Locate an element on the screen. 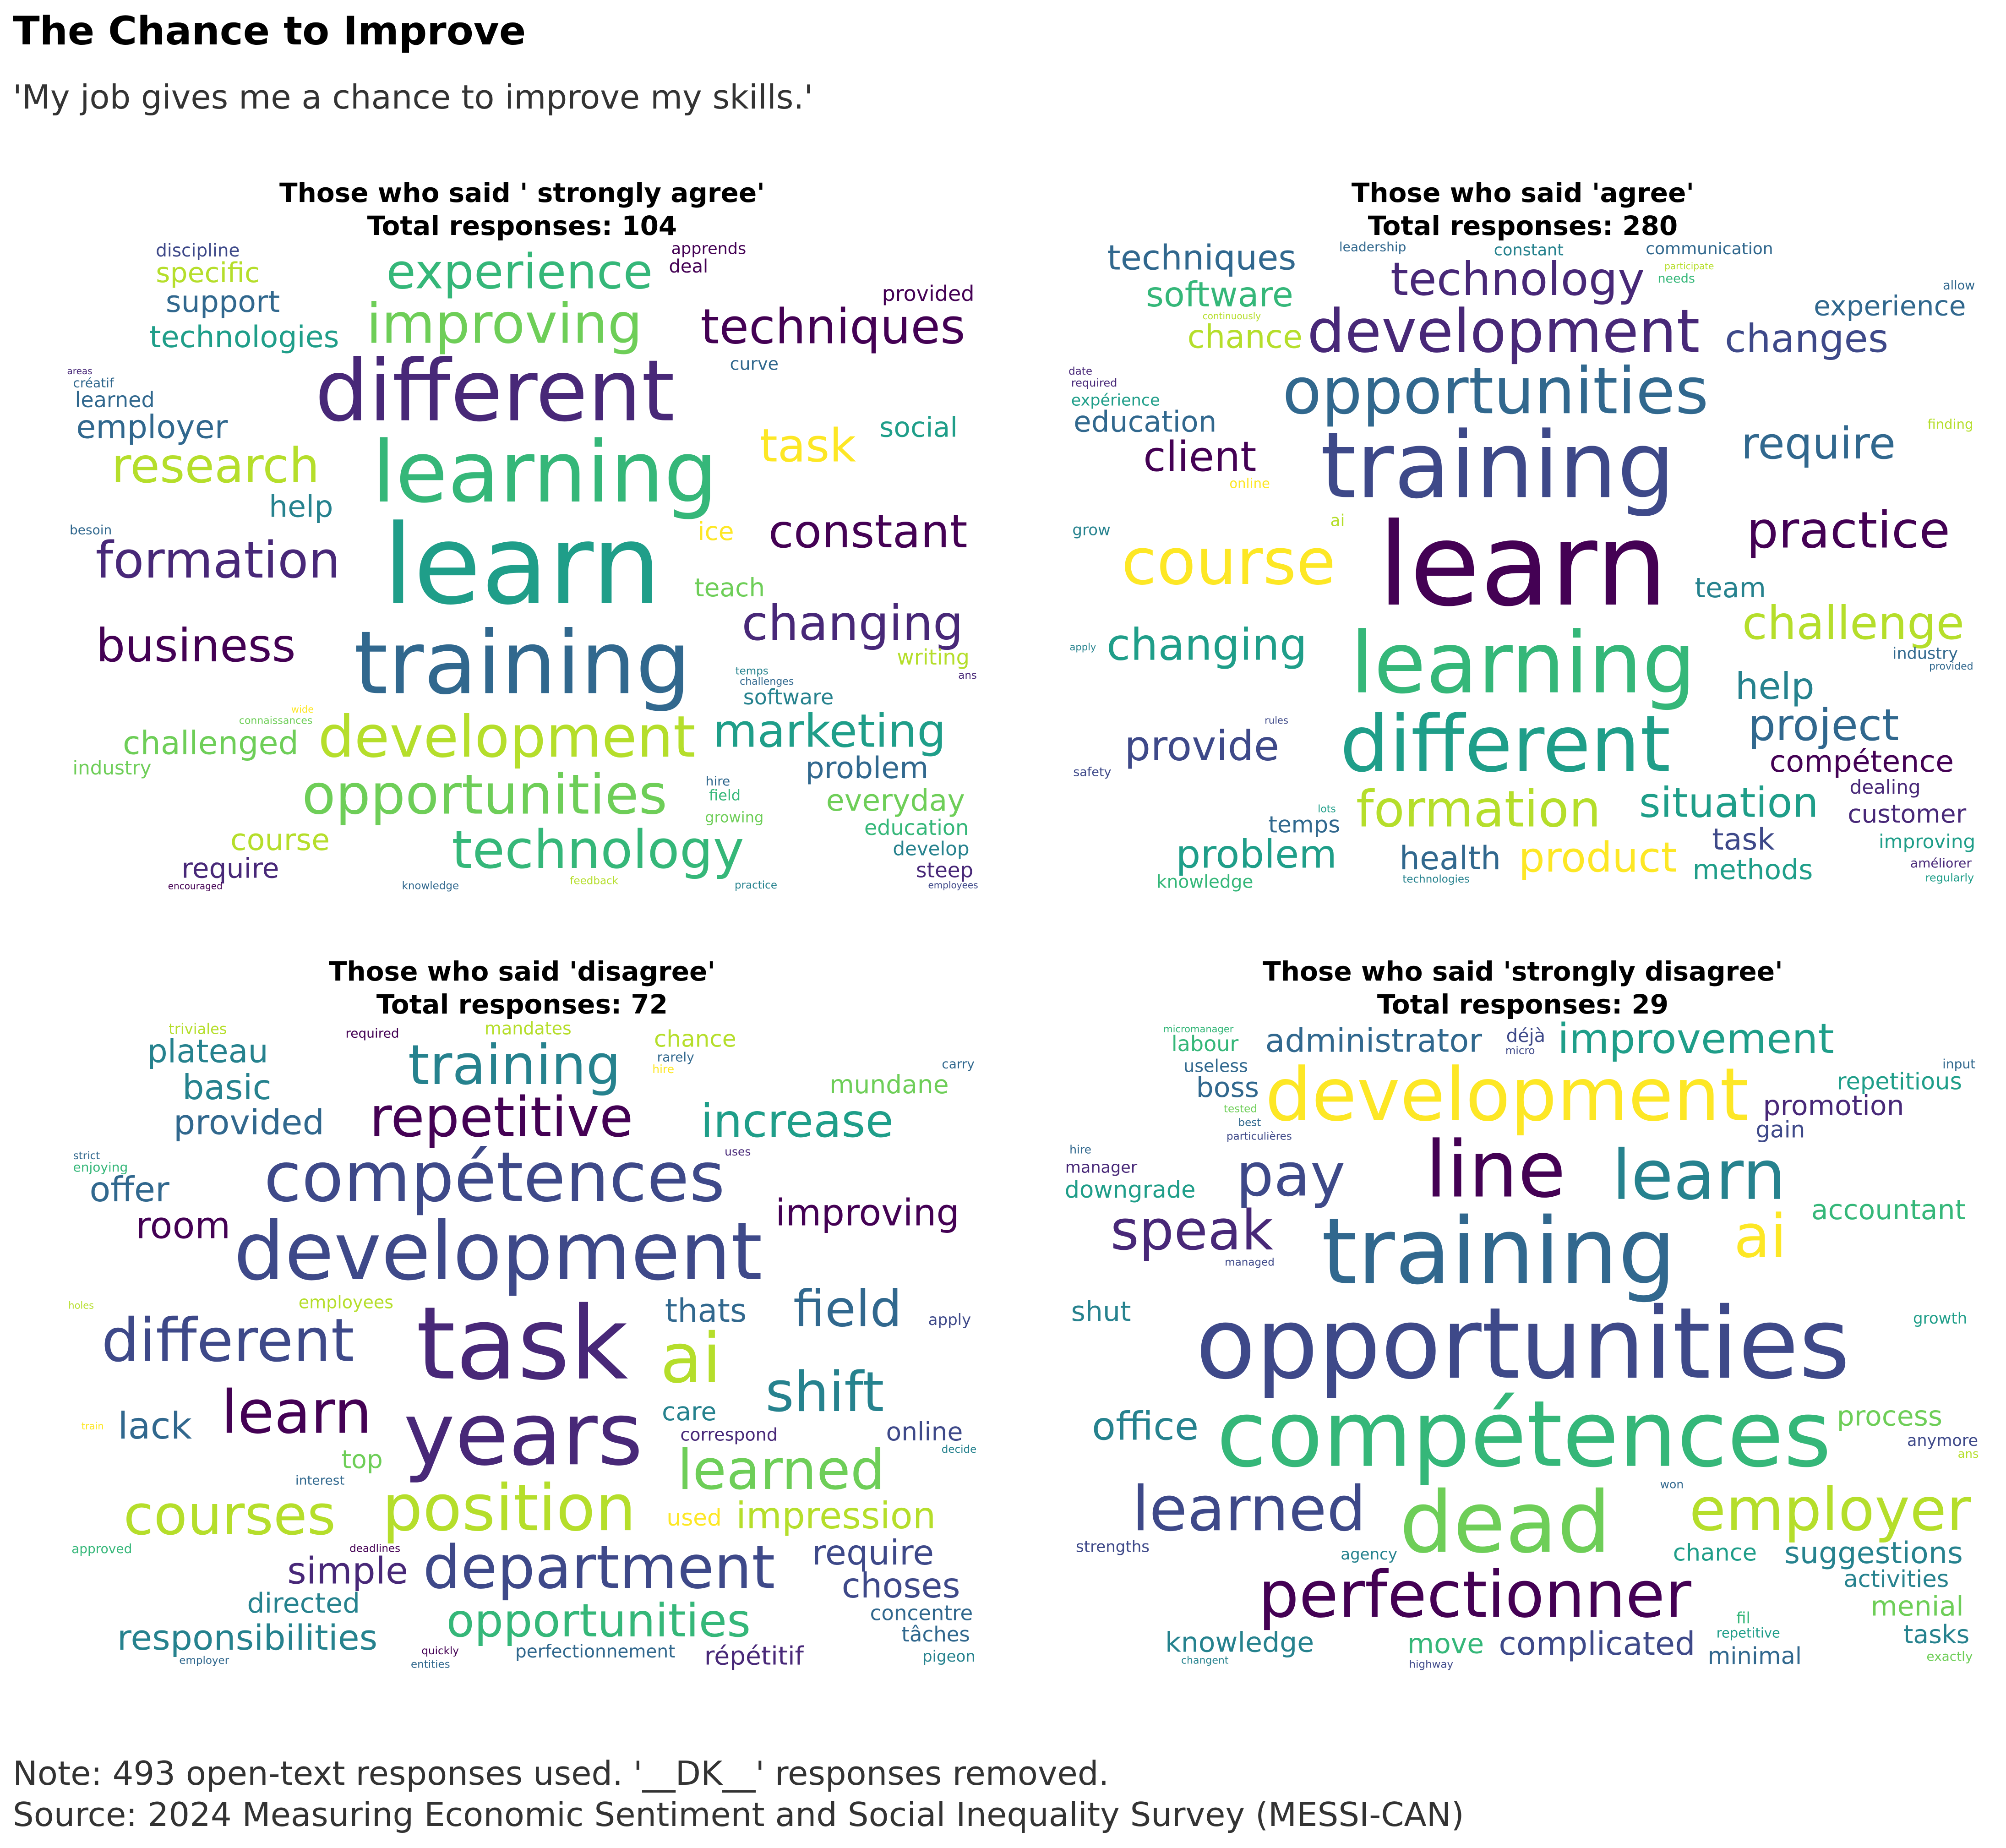 Image resolution: width=2006 pixels, height=1848 pixels. cloud-word: curve is located at coordinates (755, 364).